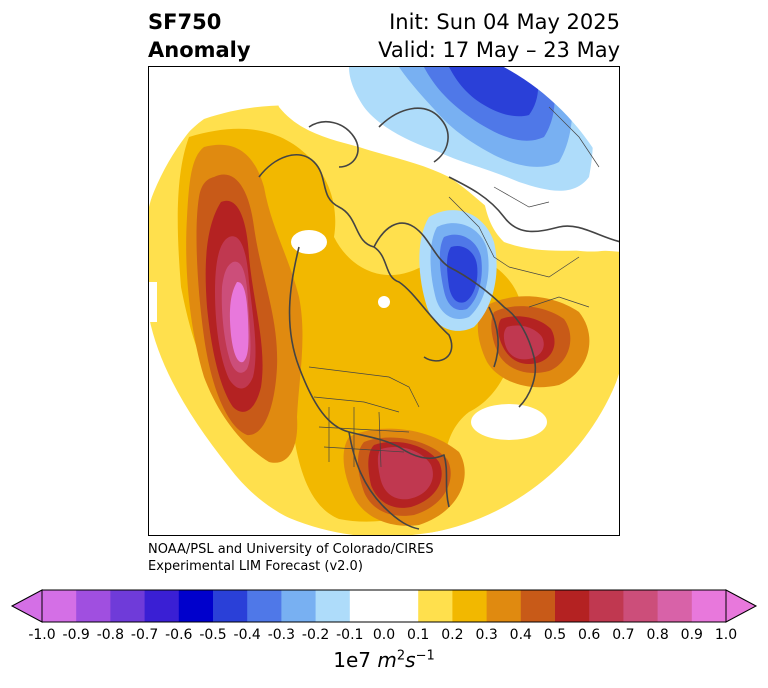 The image size is (768, 688). I want to click on colorbar-tick-label: -0.9, so click(76, 635).